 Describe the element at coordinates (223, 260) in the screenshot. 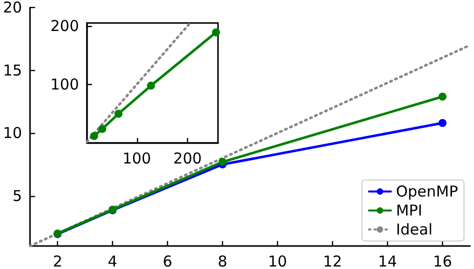

I see `x-tick-label: 8` at that location.